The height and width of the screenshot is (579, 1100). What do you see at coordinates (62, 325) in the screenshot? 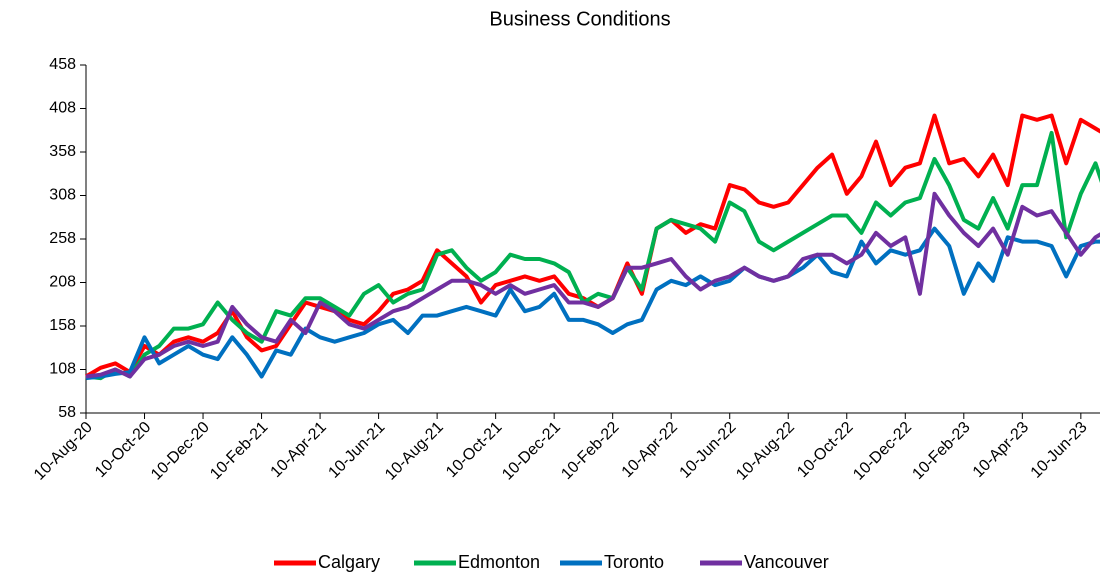
I see `y-tick-label: 158` at bounding box center [62, 325].